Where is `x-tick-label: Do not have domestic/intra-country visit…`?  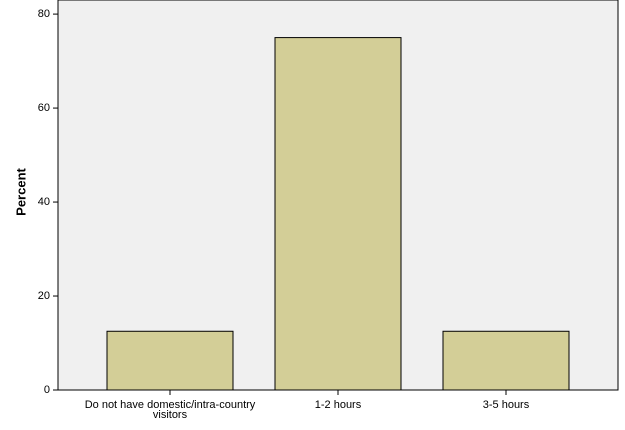
x-tick-label: Do not have domestic/intra-country visit… is located at coordinates (170, 410).